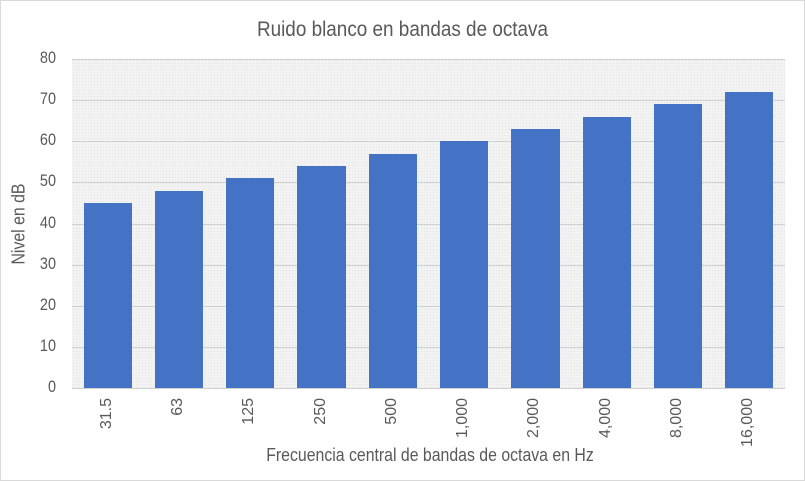 Image resolution: width=805 pixels, height=481 pixels. What do you see at coordinates (47, 345) in the screenshot?
I see `y-tick-label: 10` at bounding box center [47, 345].